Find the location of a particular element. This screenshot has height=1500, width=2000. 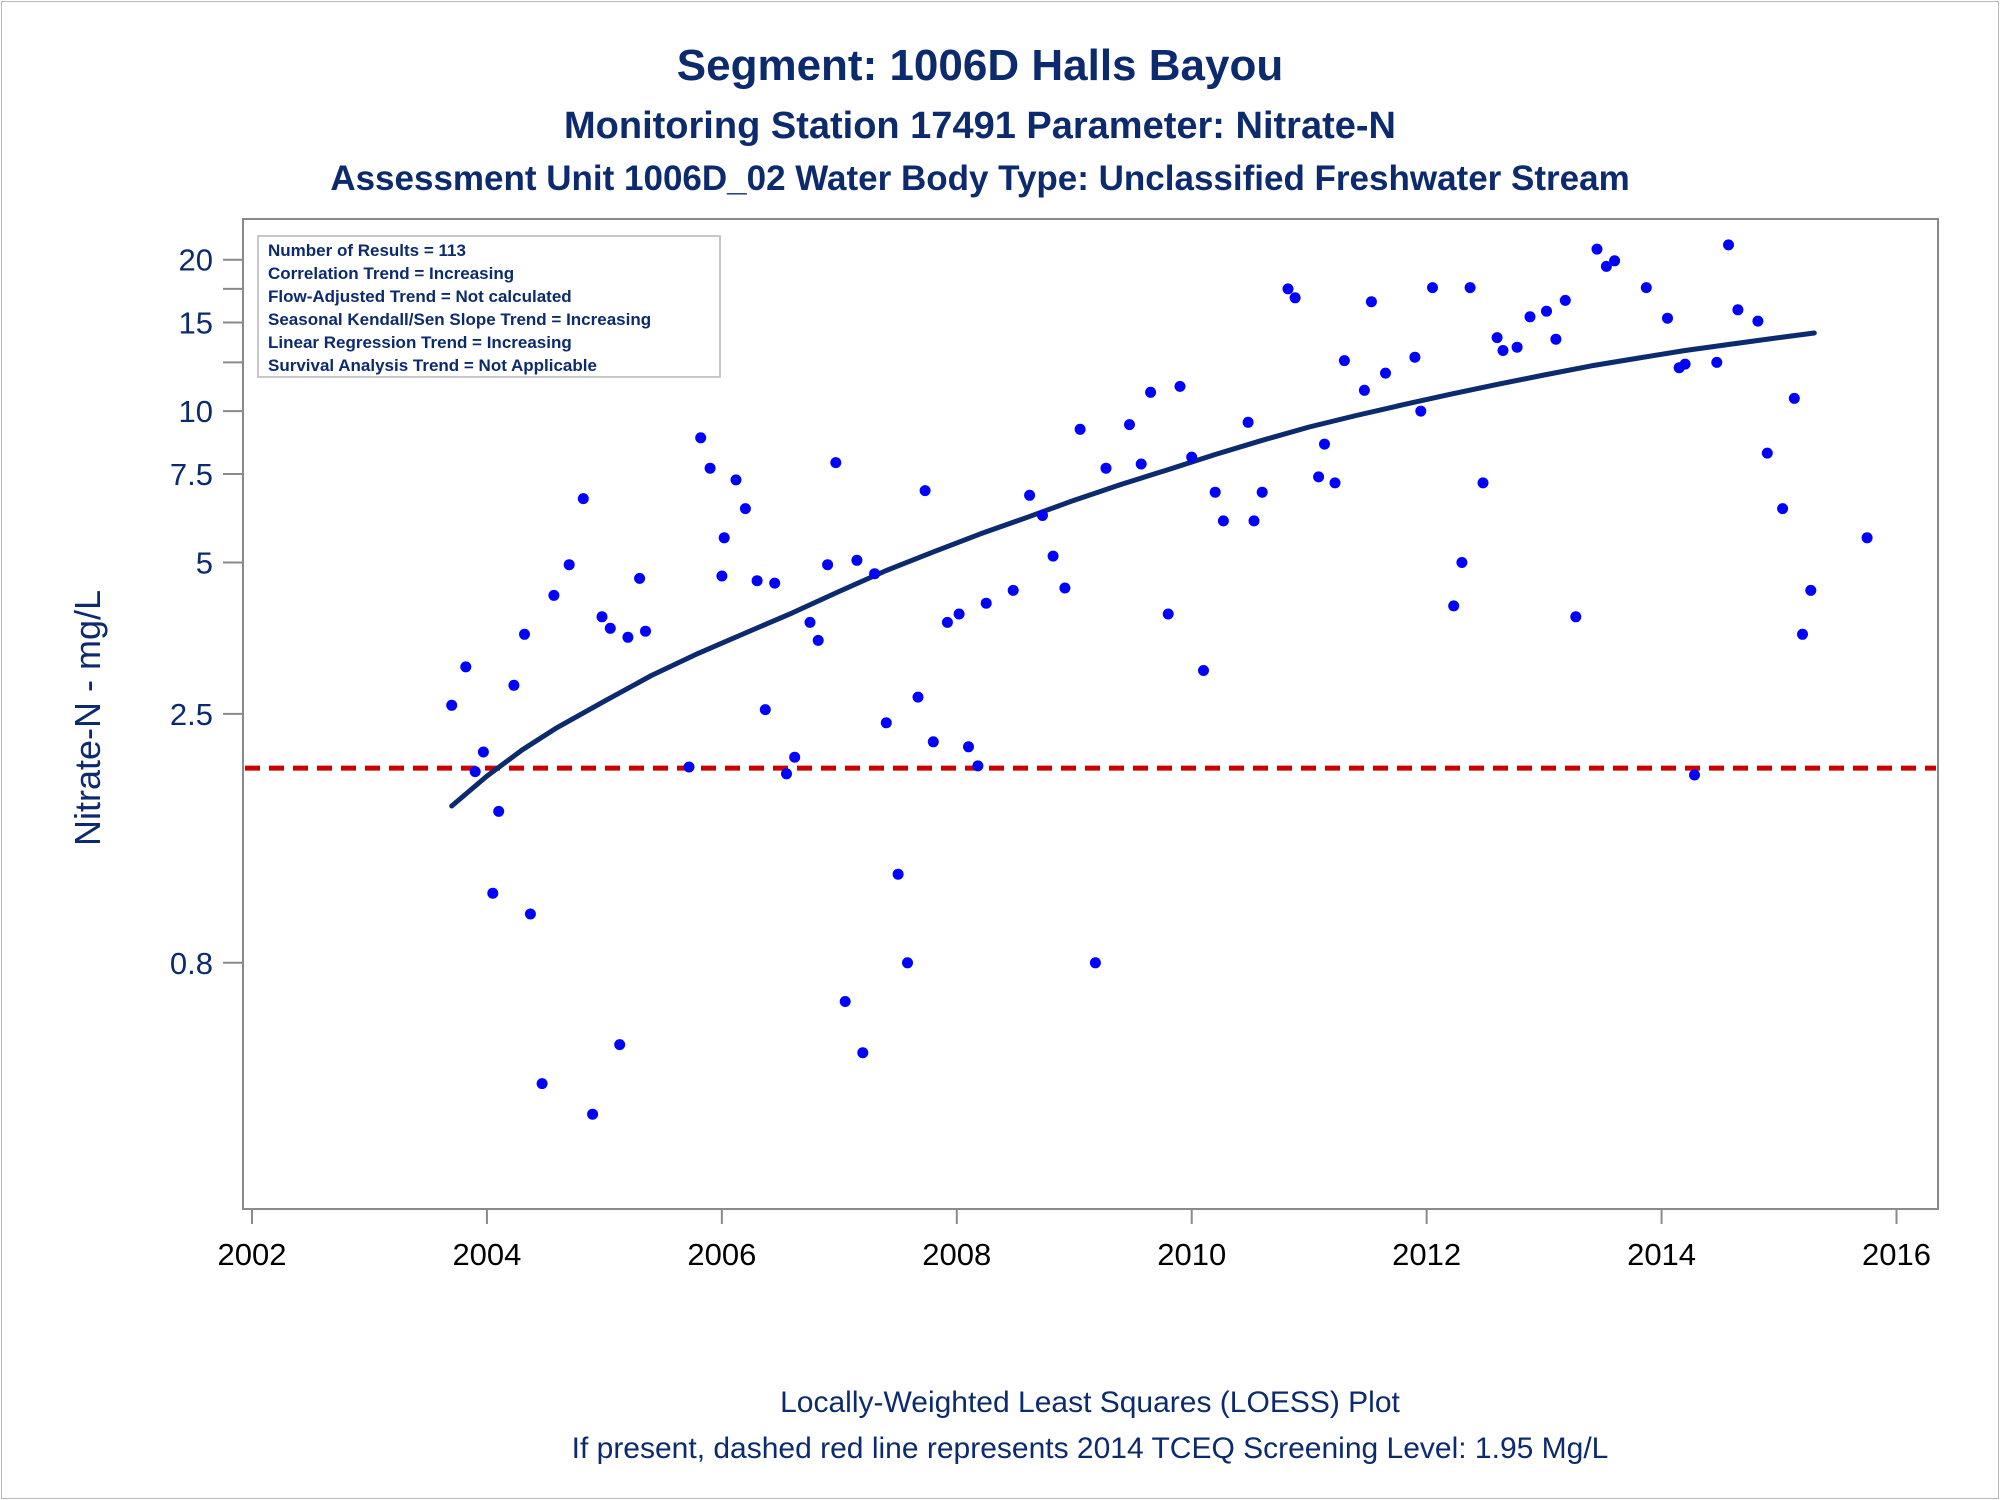

stats-linear-regression-trend: Linear Regression Trend = Increasing is located at coordinates (420, 342).